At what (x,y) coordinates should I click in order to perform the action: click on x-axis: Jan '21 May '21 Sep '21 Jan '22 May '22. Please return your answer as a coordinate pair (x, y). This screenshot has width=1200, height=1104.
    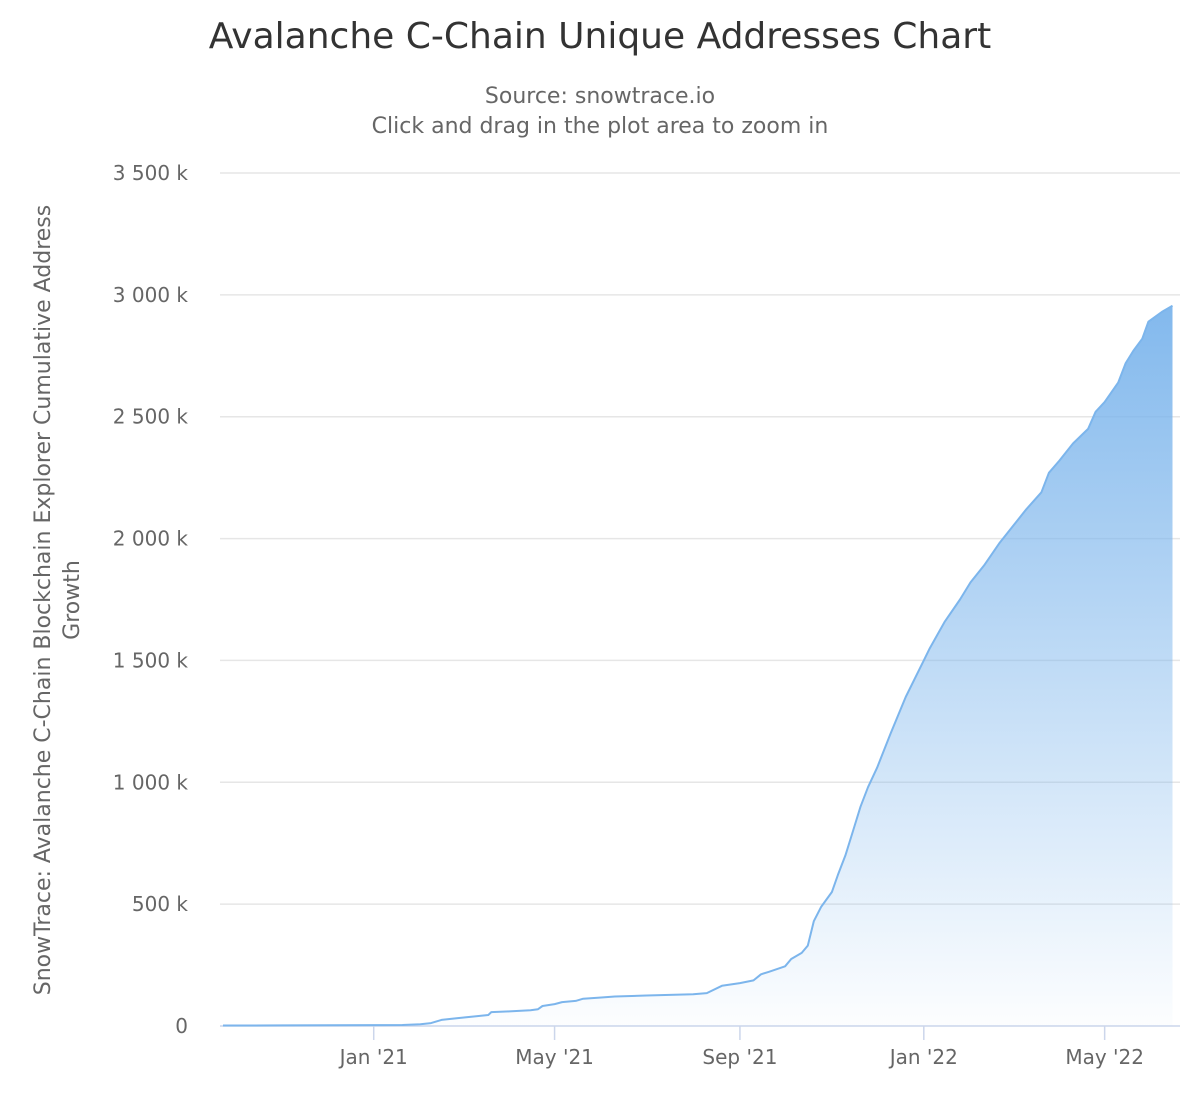
    Looking at the image, I should click on (700, 1047).